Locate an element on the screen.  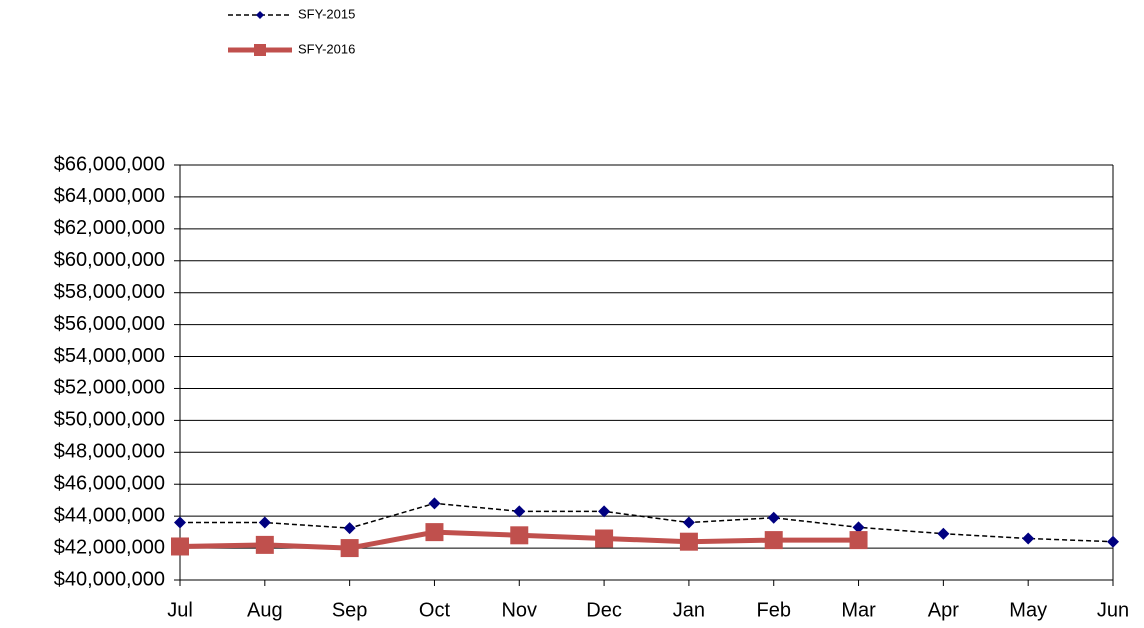
y-tick-label: $40,000,000 is located at coordinates (109, 579).